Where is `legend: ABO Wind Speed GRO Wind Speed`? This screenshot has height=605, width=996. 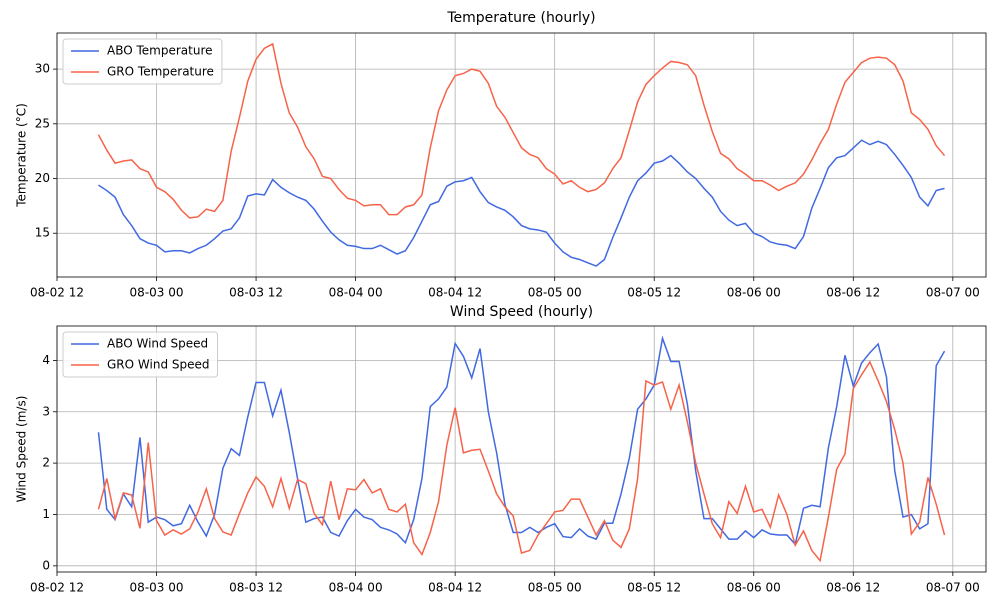
legend: ABO Wind Speed GRO Wind Speed is located at coordinates (140, 354).